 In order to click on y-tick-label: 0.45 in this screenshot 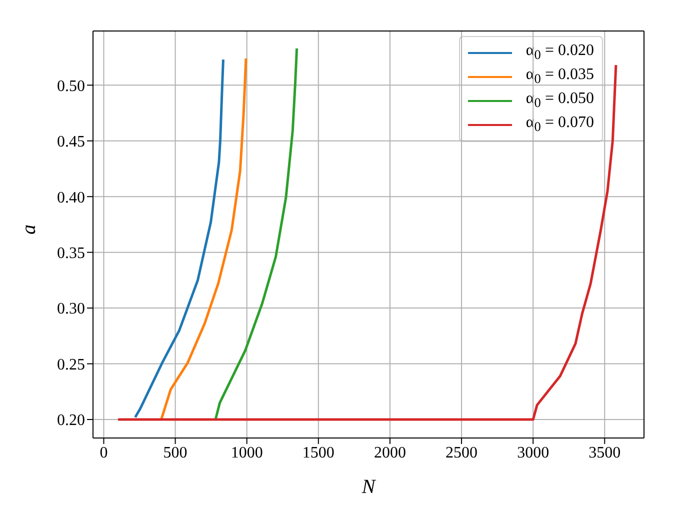, I will do `click(71, 142)`.